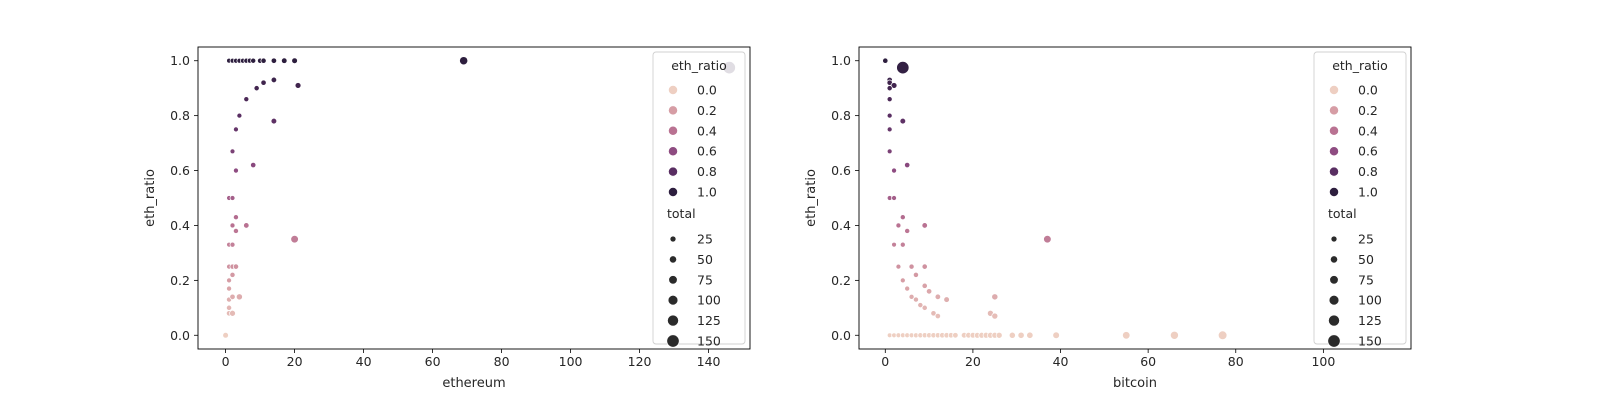 The width and height of the screenshot is (1600, 400). What do you see at coordinates (473, 383) in the screenshot?
I see `x-axis-label: ethereum` at bounding box center [473, 383].